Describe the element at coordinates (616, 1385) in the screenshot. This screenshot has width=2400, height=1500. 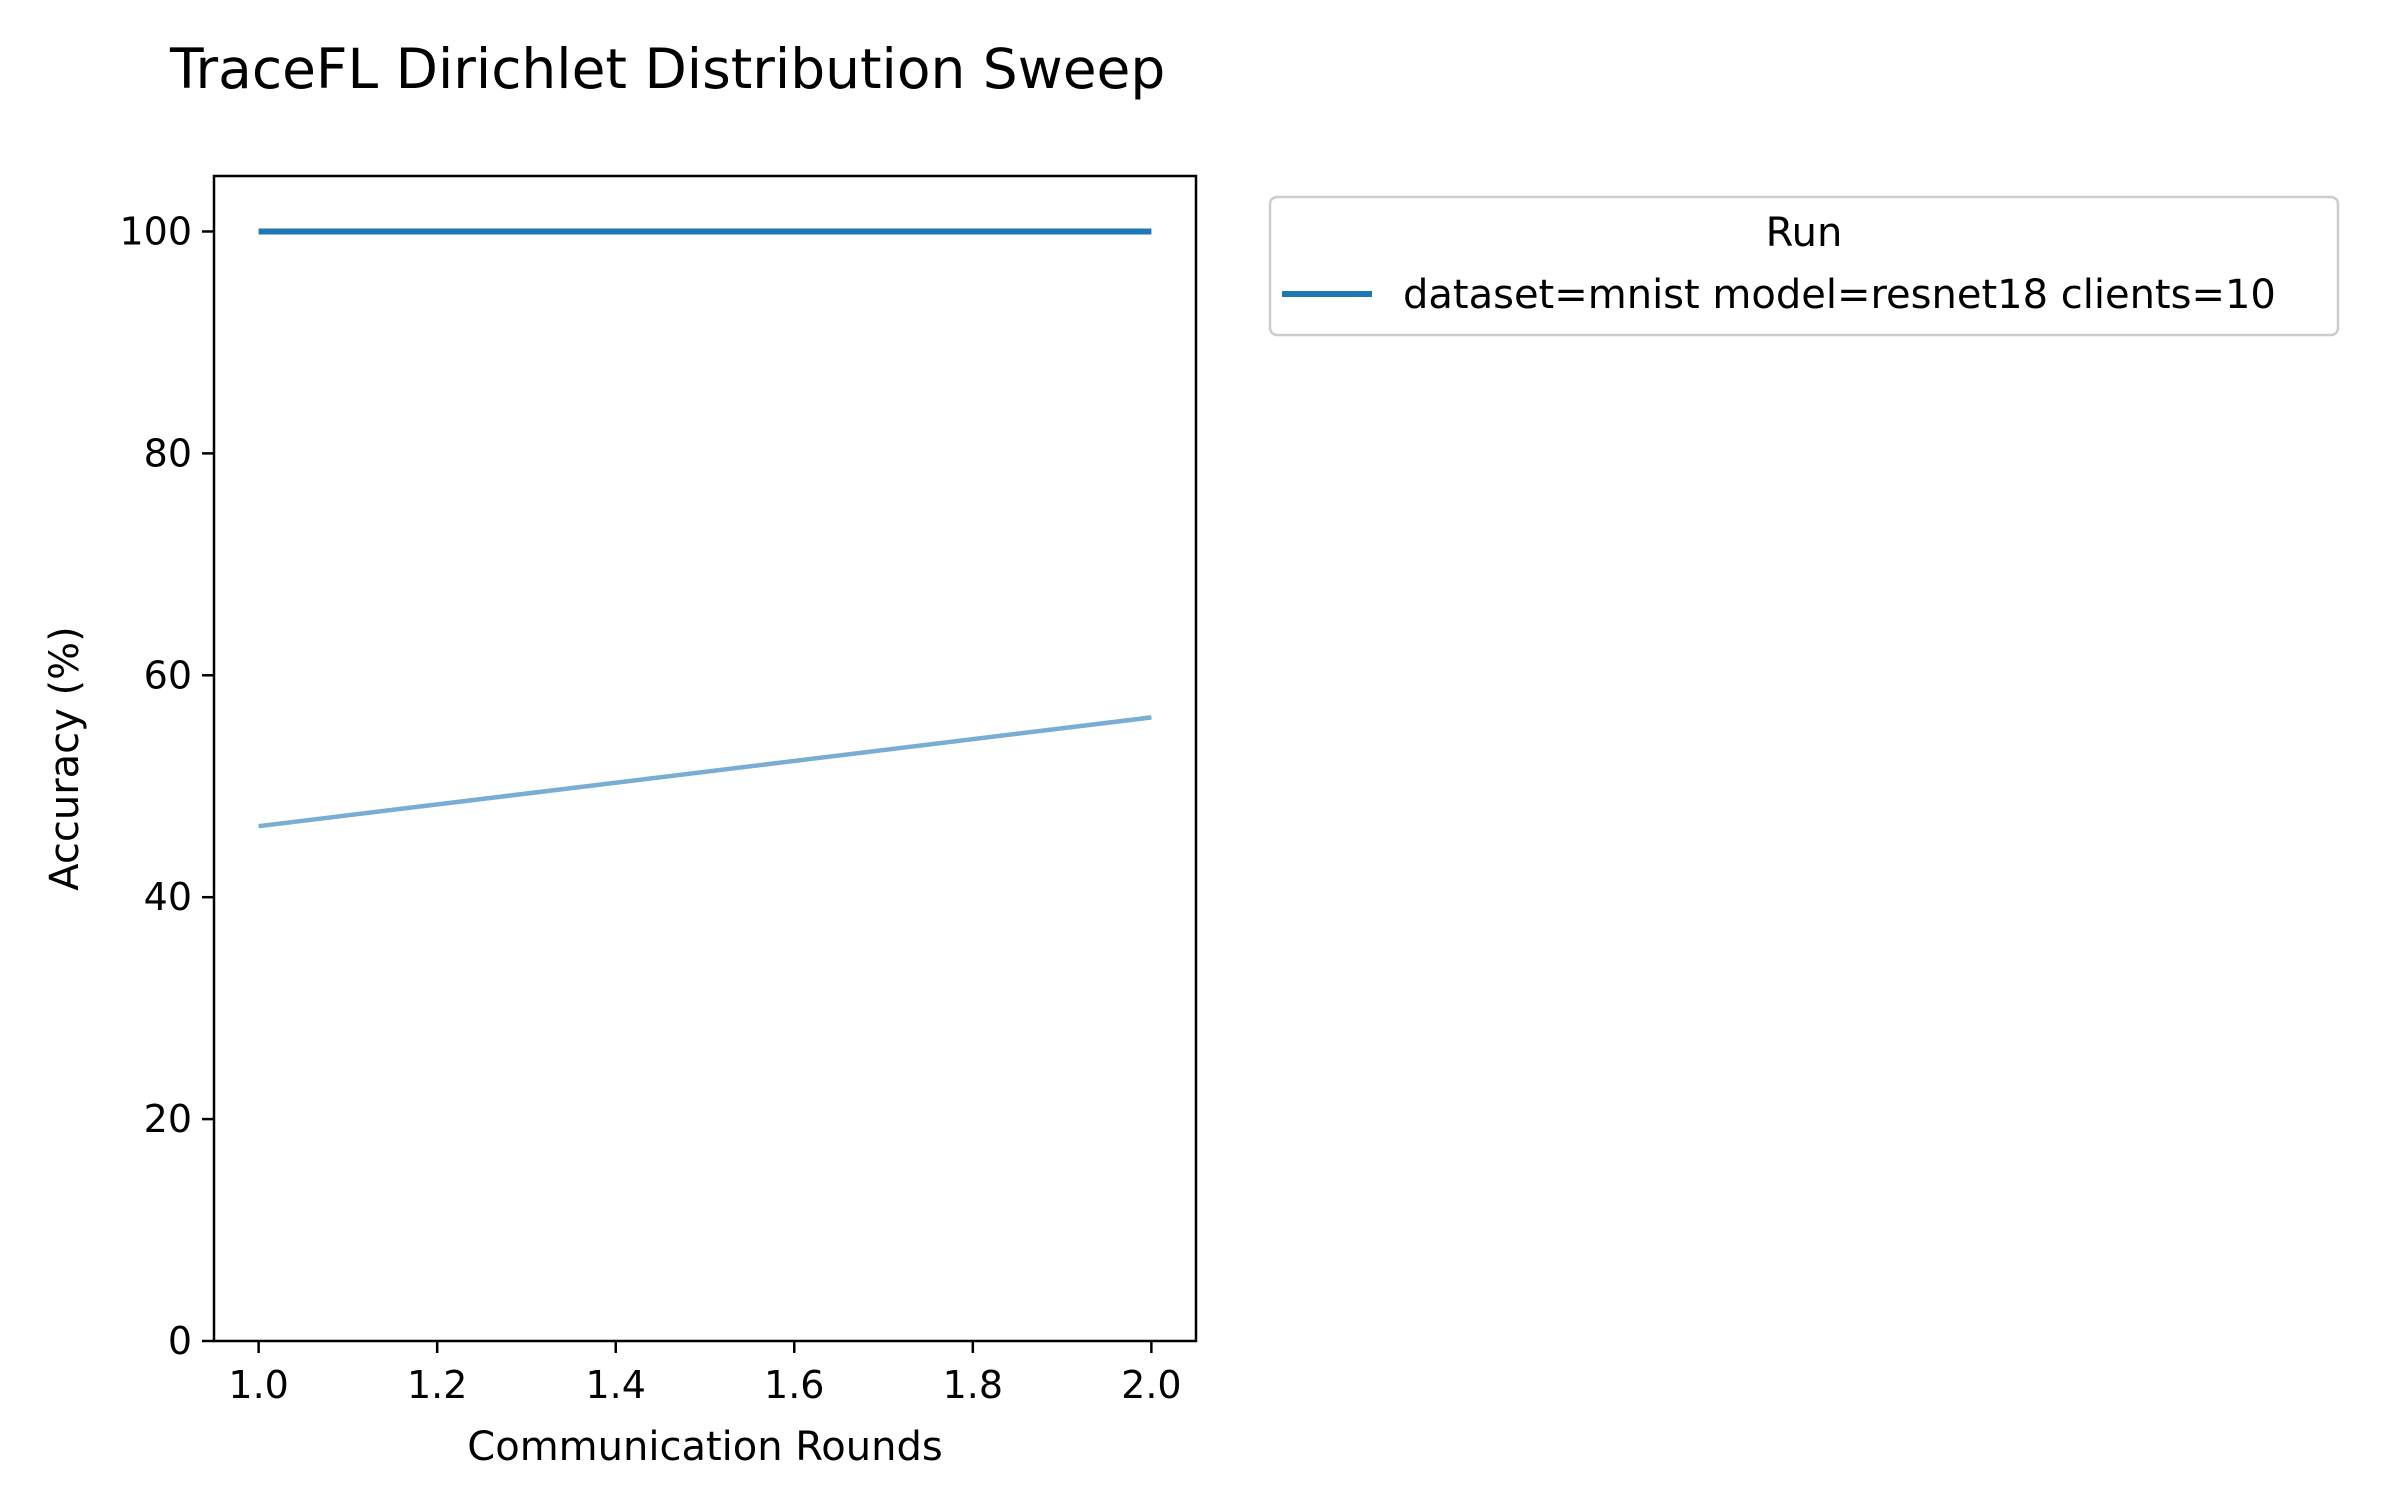
I see `x-tick-label: 1.4` at that location.